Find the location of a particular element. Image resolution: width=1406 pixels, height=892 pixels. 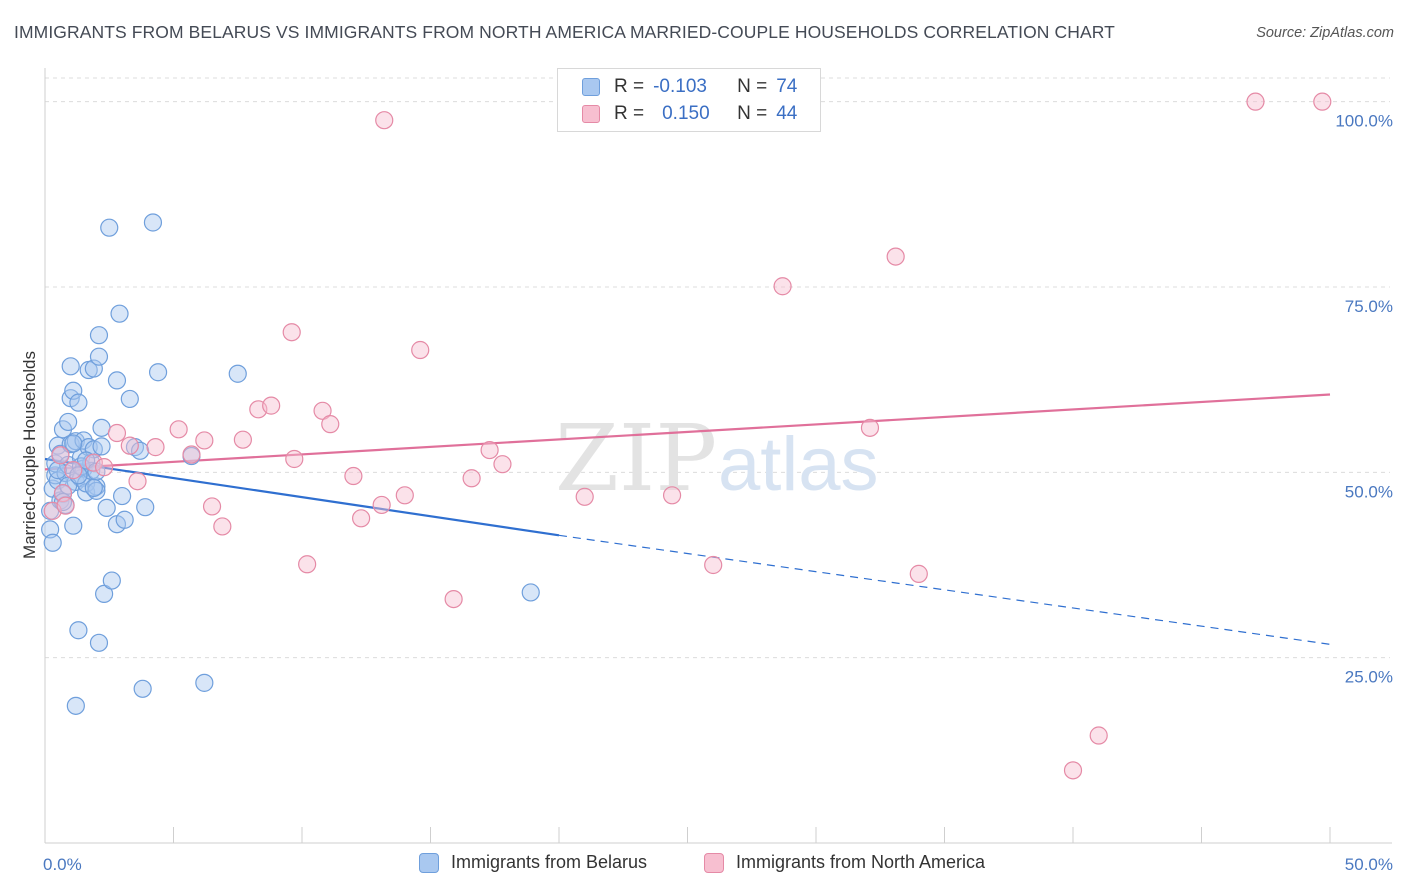

y-tick-label: 50.0% is located at coordinates (1369, 491).